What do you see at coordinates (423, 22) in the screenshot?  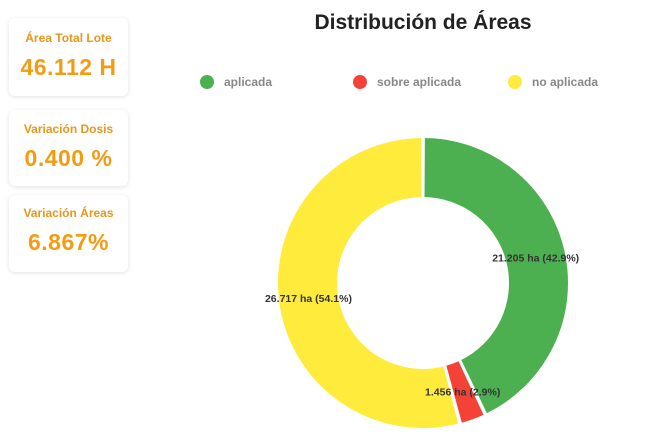 I see `chart-title: Distribución de Áreas` at bounding box center [423, 22].